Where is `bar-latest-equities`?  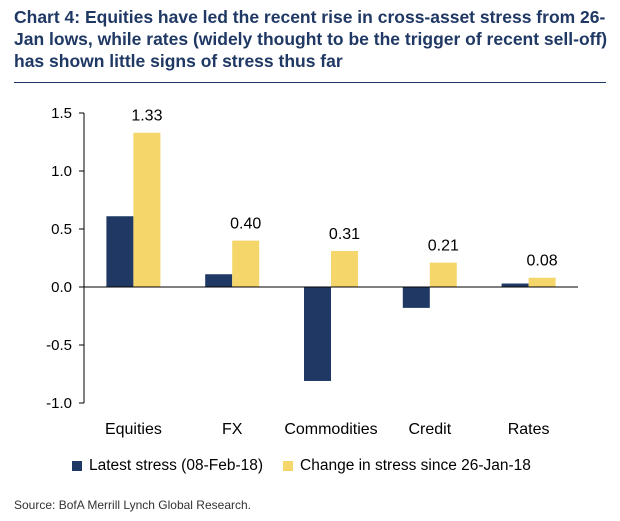
bar-latest-equities is located at coordinates (120, 251).